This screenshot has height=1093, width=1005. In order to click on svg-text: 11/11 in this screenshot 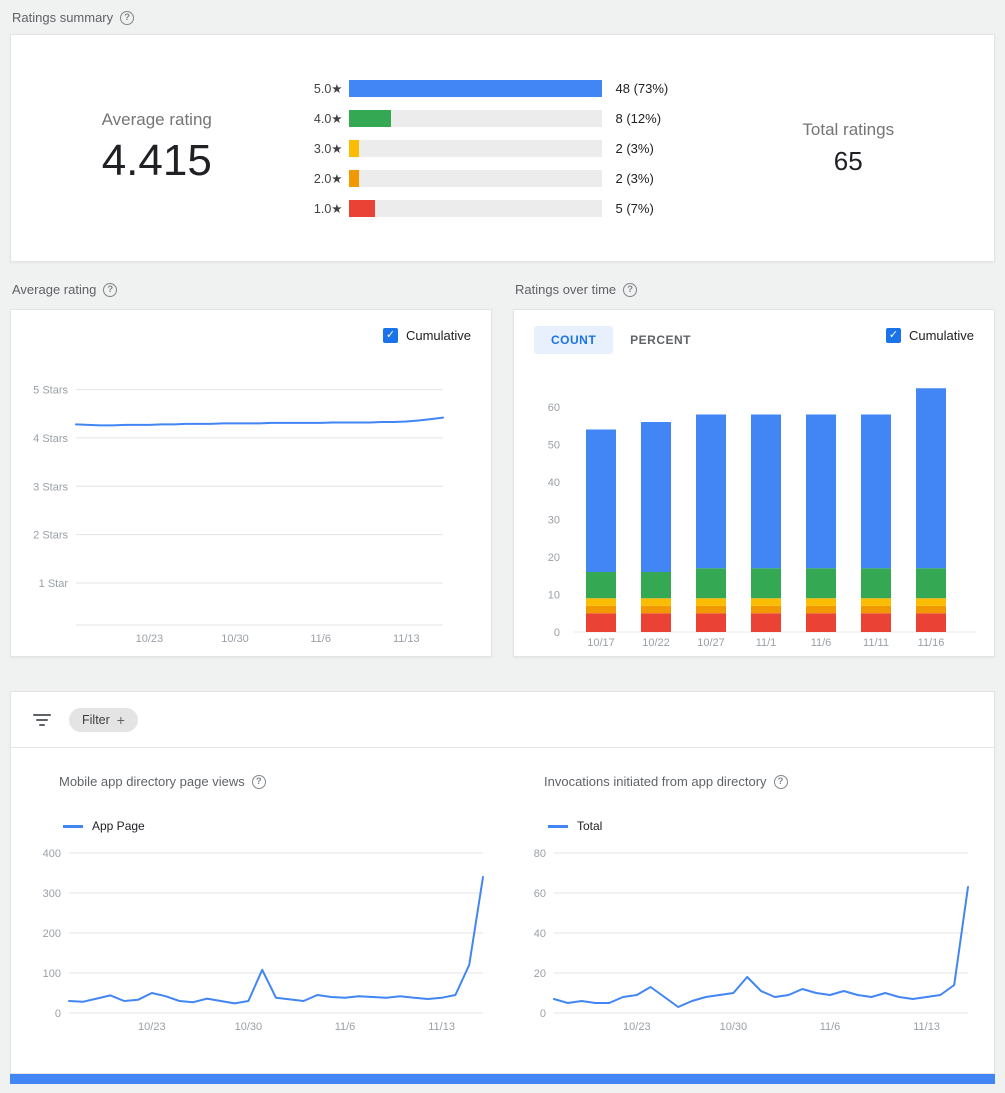, I will do `click(876, 643)`.